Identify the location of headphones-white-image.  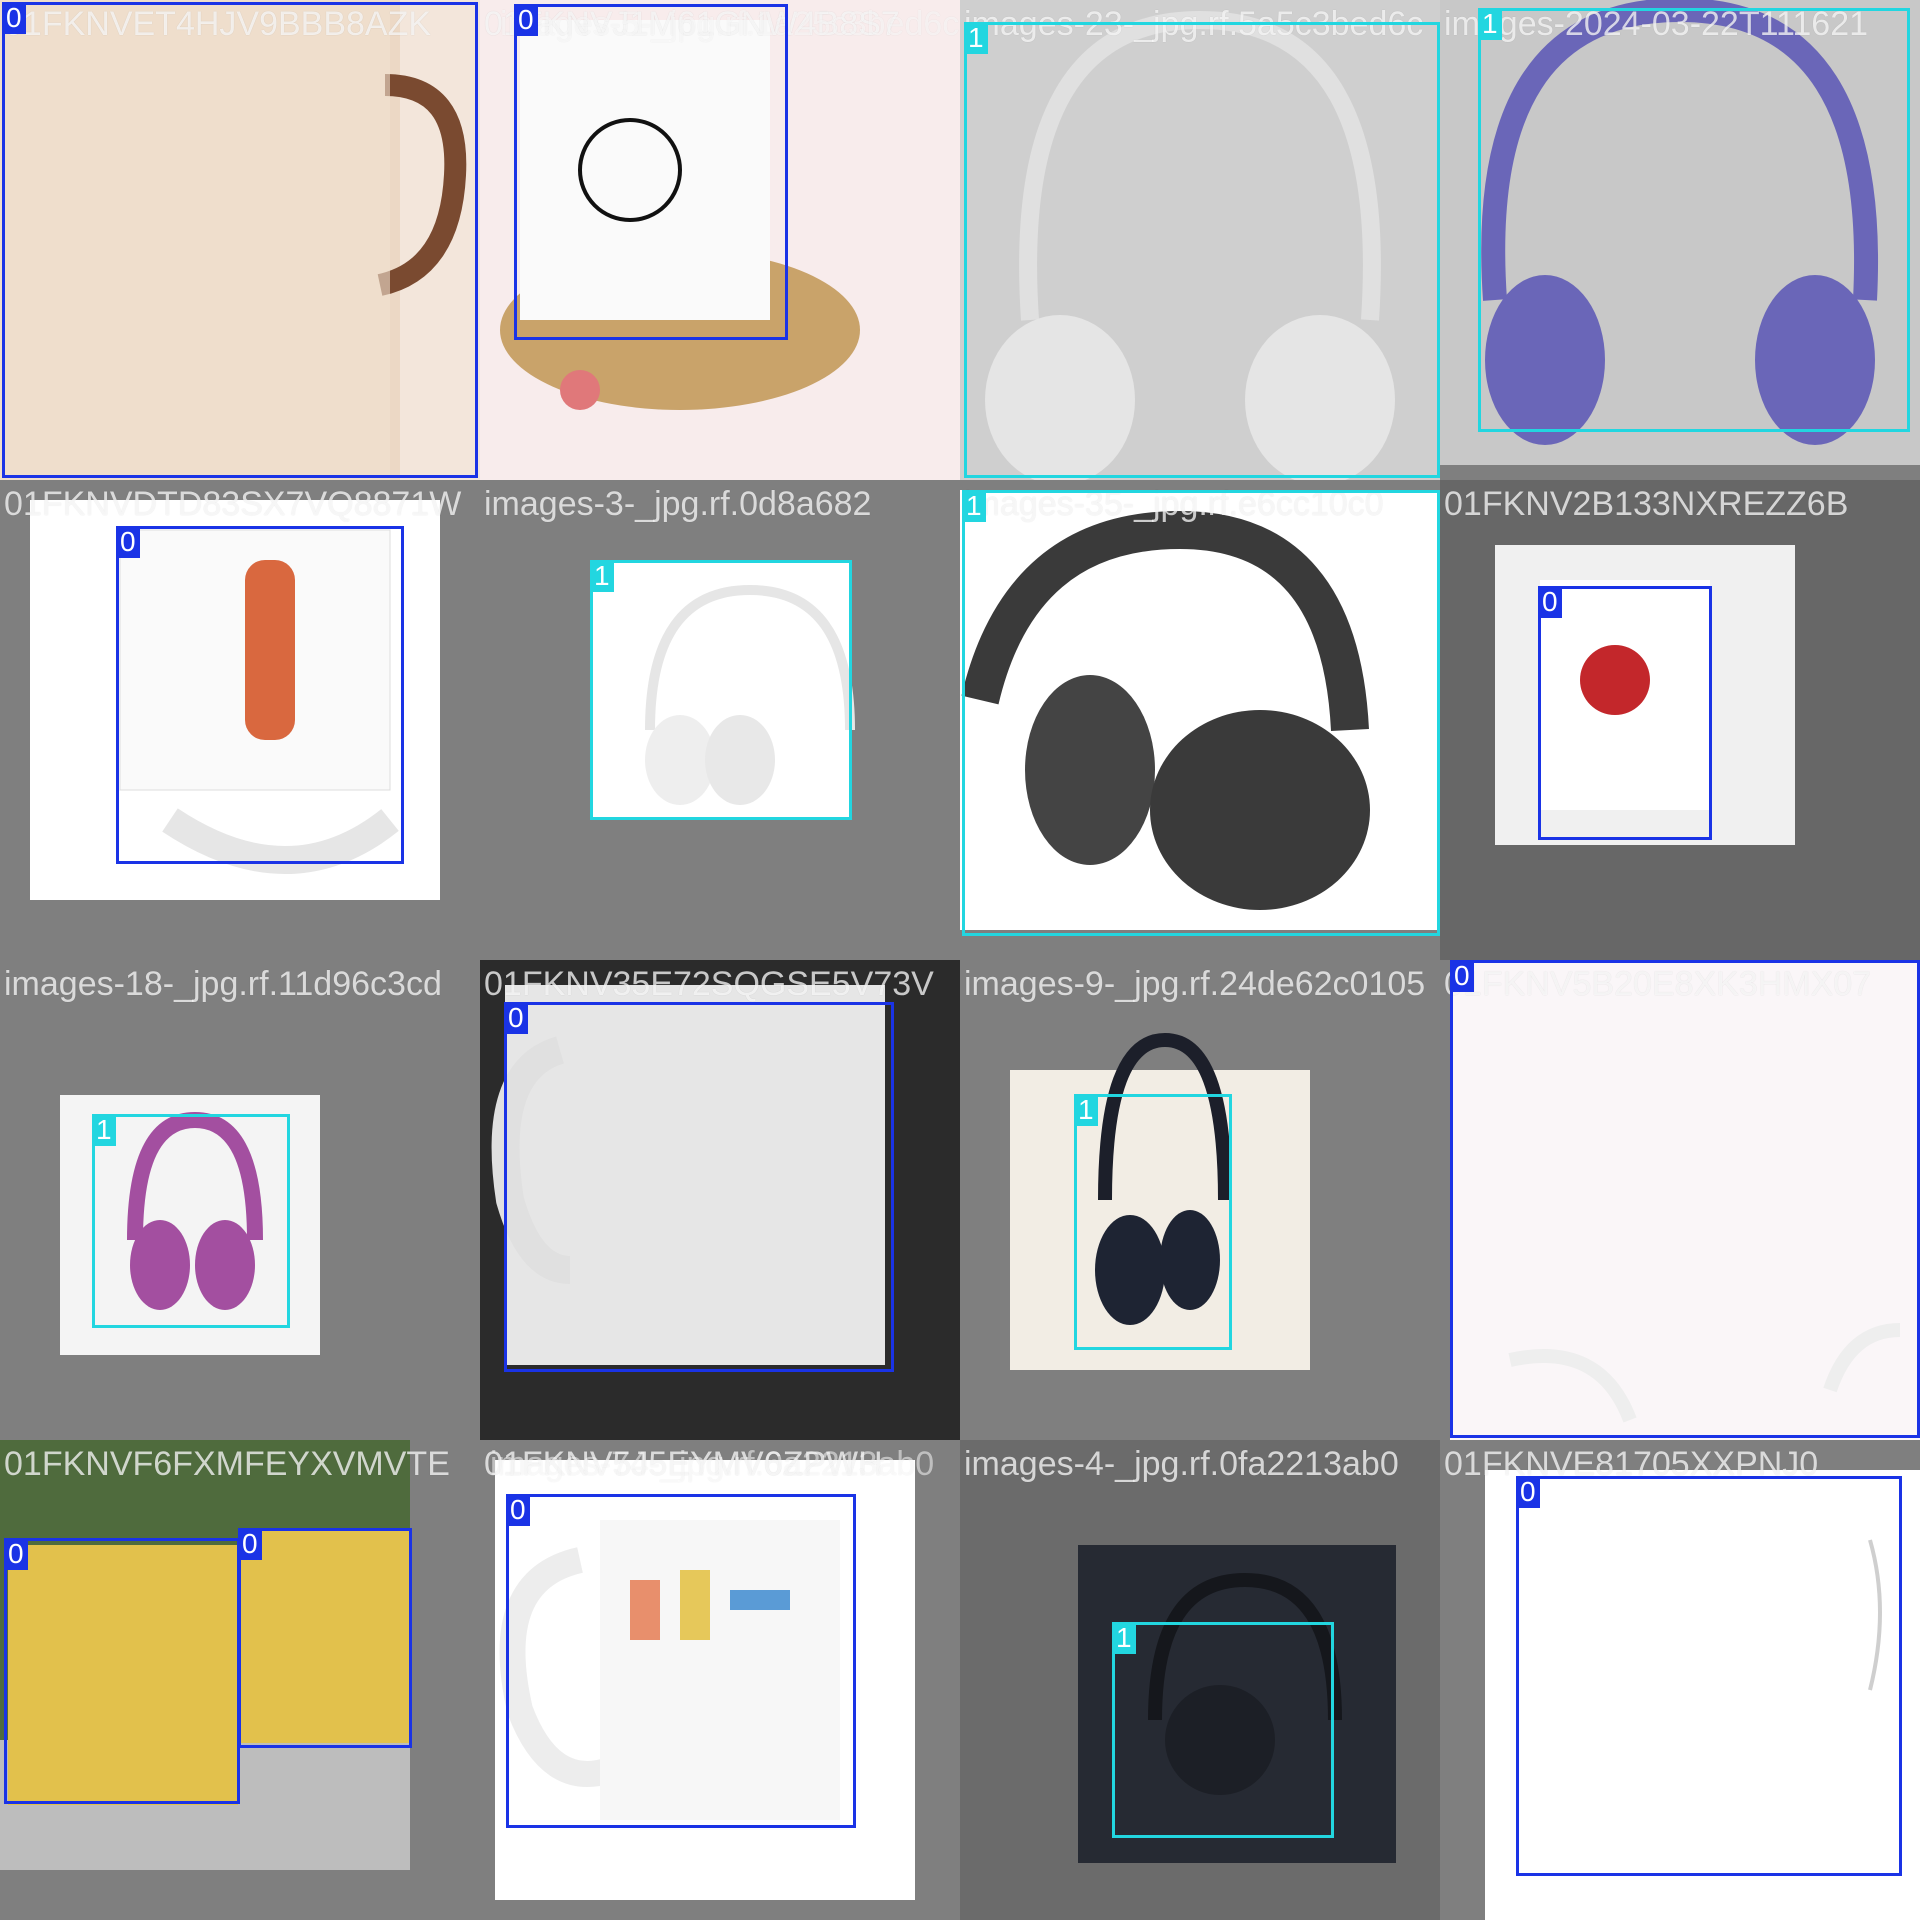
(1200, 240).